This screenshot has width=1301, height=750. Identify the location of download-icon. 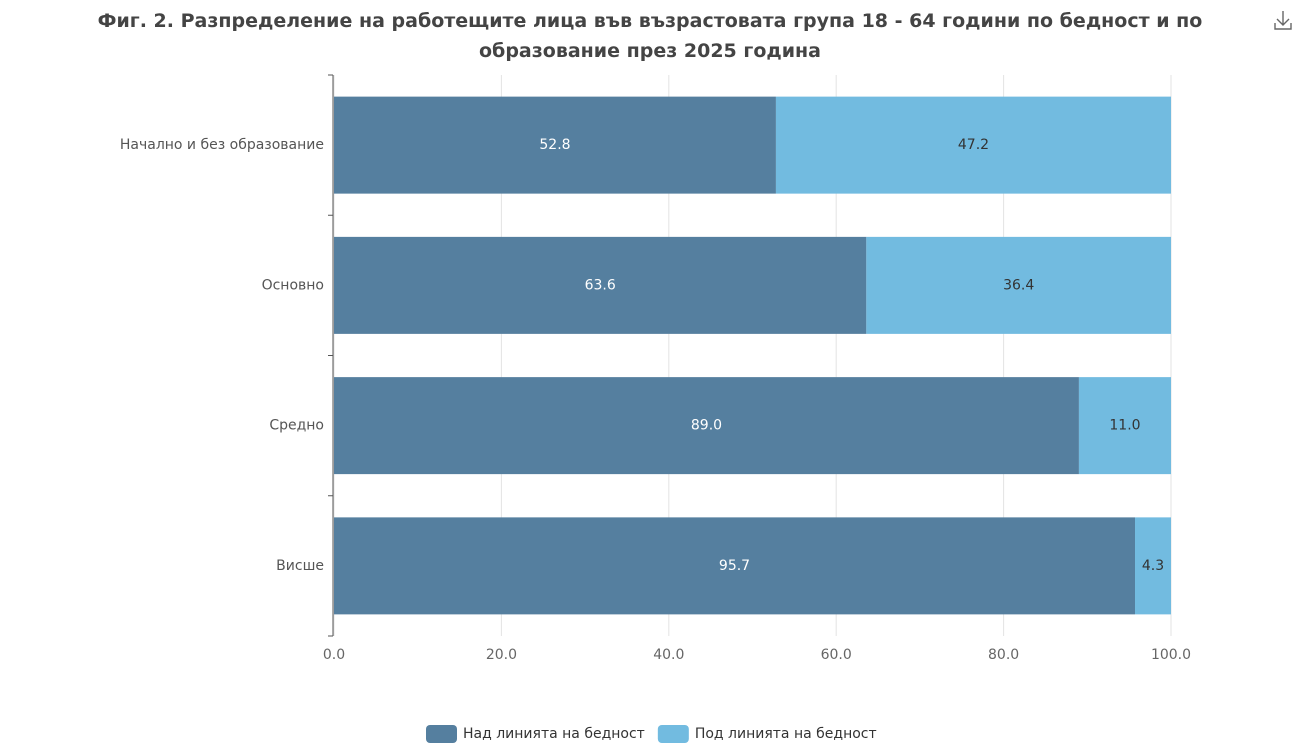
(1283, 20).